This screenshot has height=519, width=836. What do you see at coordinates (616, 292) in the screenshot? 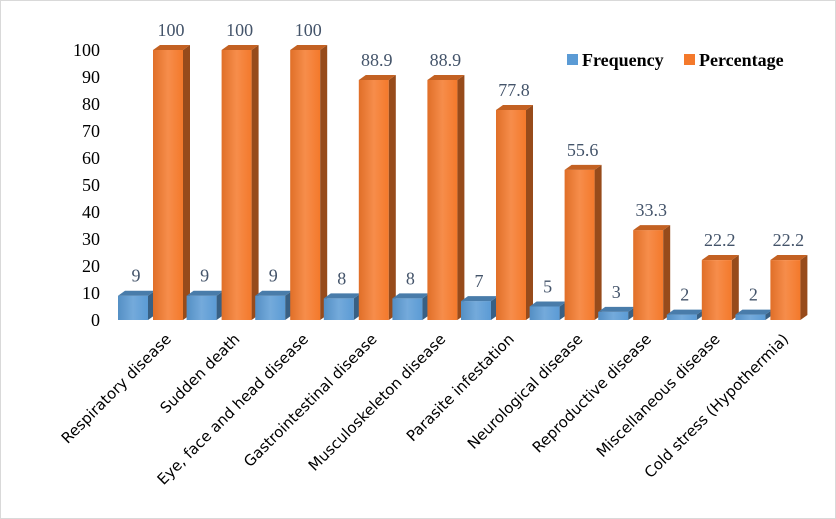
I see `data-label-frequency: 3` at bounding box center [616, 292].